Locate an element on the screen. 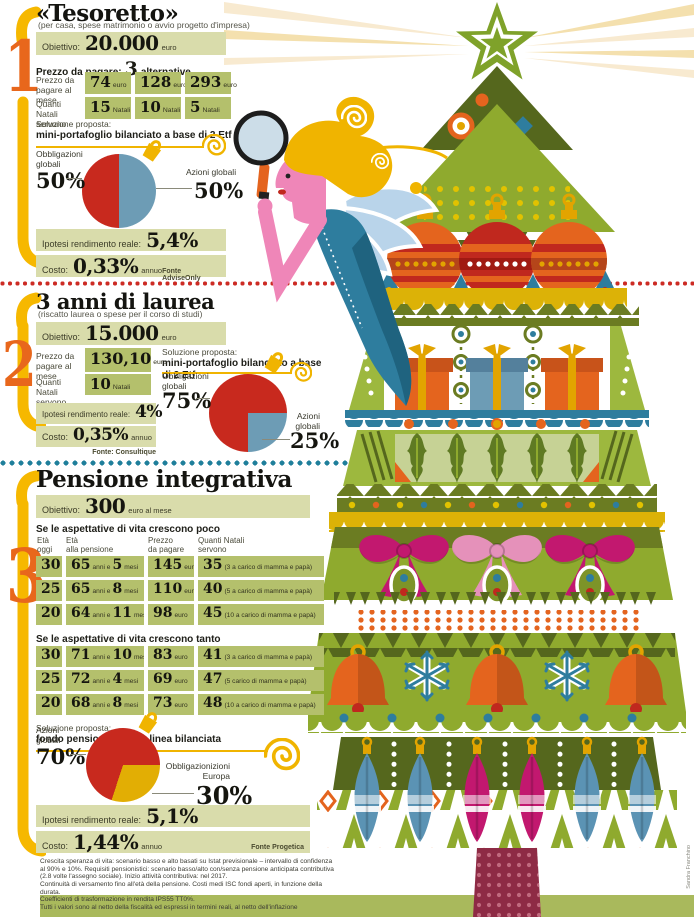 The width and height of the screenshot is (694, 917). angel-dress is located at coordinates (362, 307).